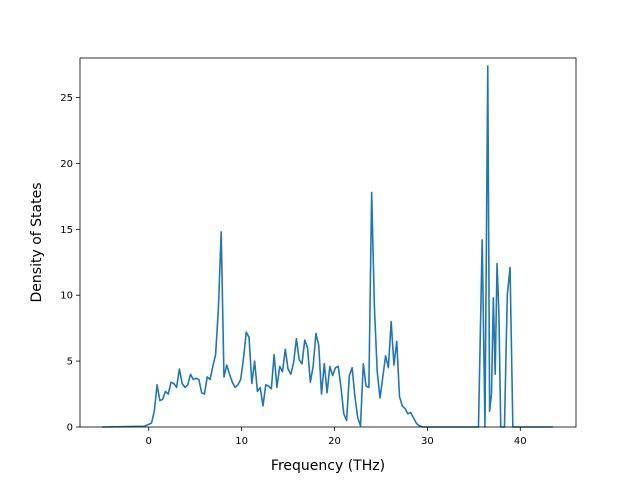 The width and height of the screenshot is (640, 480). What do you see at coordinates (70, 263) in the screenshot?
I see `y-axis-ticks: 0 5 10 15 20 25` at bounding box center [70, 263].